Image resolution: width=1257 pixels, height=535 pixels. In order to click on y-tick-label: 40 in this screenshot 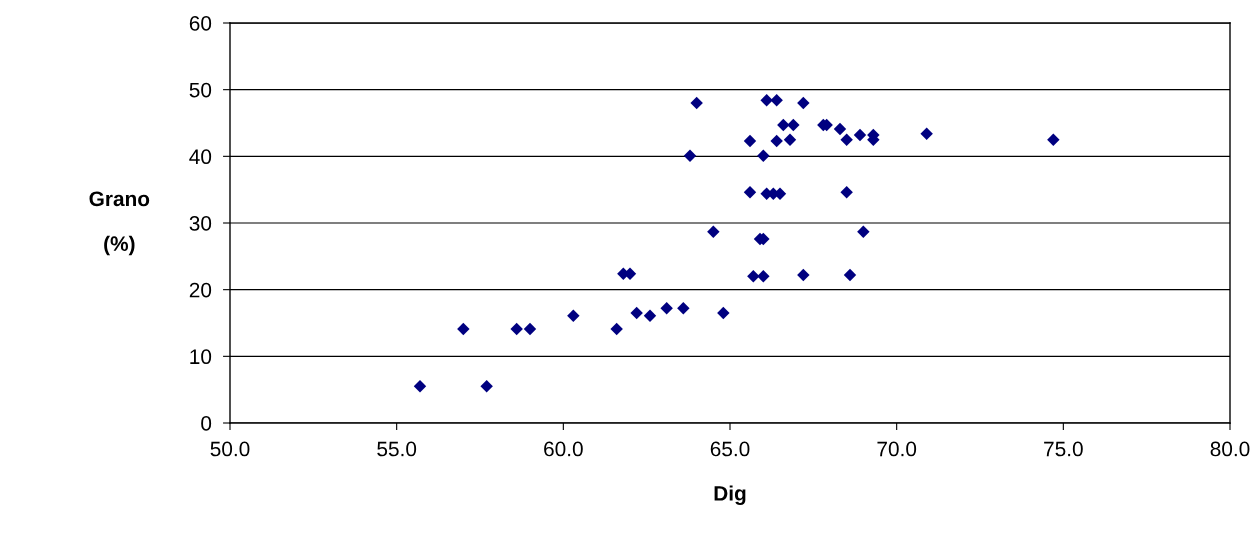, I will do `click(200, 157)`.